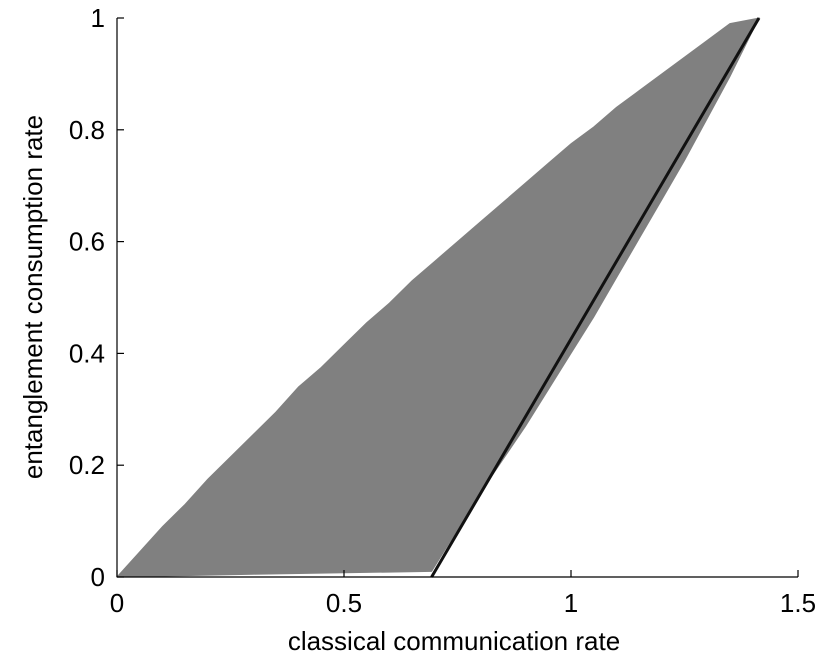  What do you see at coordinates (87, 242) in the screenshot?
I see `y-tick-label: 0.6` at bounding box center [87, 242].